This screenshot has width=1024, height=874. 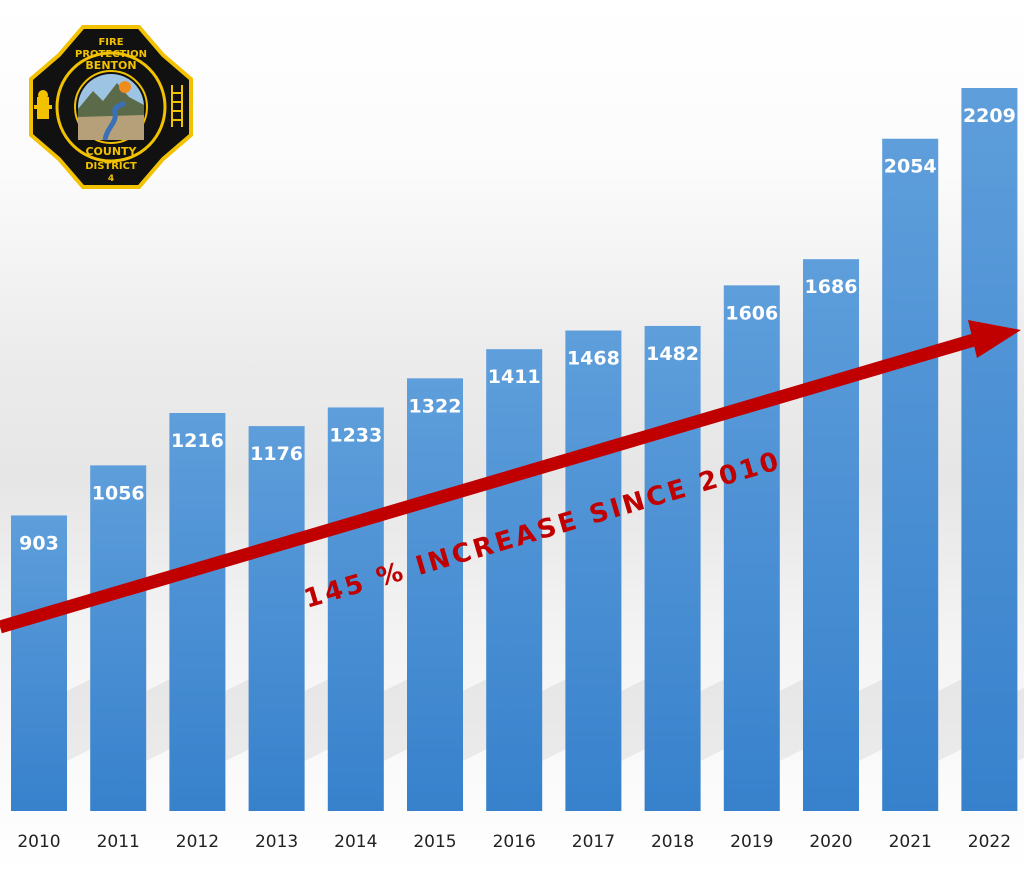 I want to click on bar-2010, so click(x=39, y=663).